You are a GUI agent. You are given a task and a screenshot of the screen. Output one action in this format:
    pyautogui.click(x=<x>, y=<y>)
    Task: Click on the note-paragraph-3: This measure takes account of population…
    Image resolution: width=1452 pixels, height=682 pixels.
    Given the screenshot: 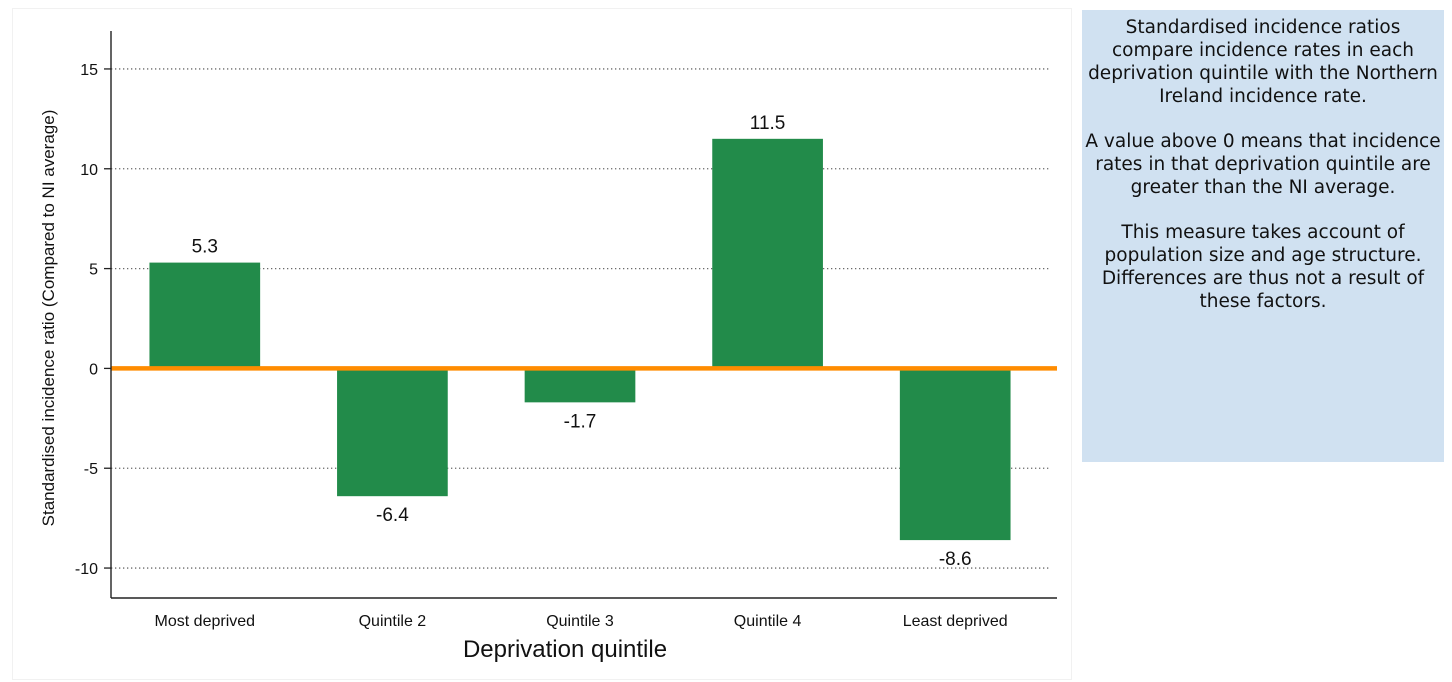 What is the action you would take?
    pyautogui.click(x=1263, y=267)
    